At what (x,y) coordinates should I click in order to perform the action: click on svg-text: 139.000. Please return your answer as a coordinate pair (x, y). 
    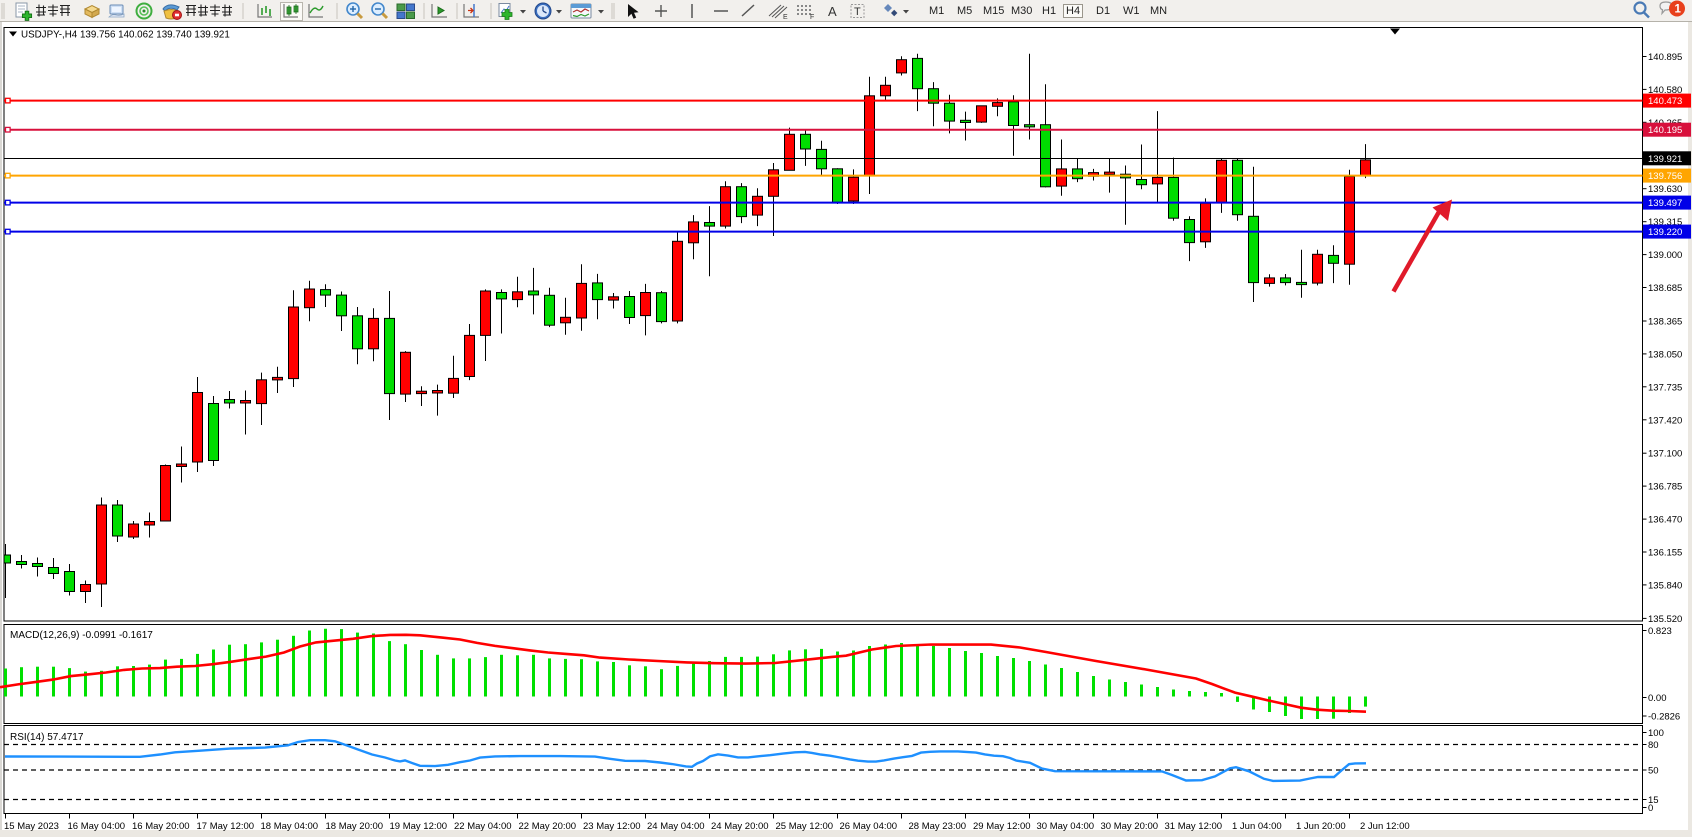
    Looking at the image, I should click on (1665, 255).